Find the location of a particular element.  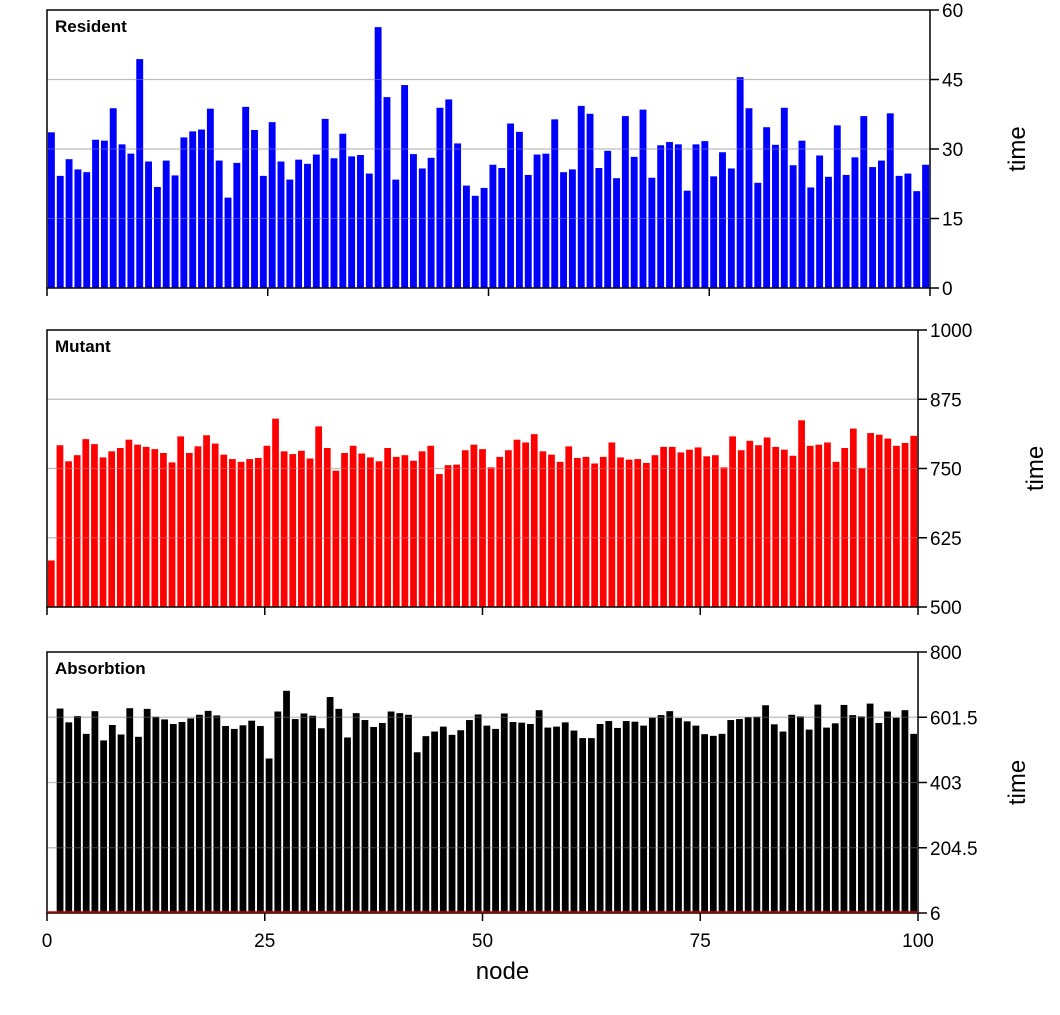

y-tick-label: 1000 is located at coordinates (951, 331).